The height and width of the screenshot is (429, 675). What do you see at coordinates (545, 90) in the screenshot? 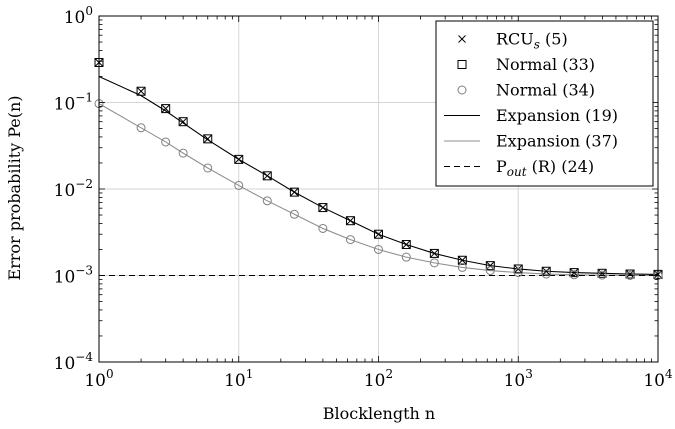
I see `legend-label: Normal (34)` at bounding box center [545, 90].